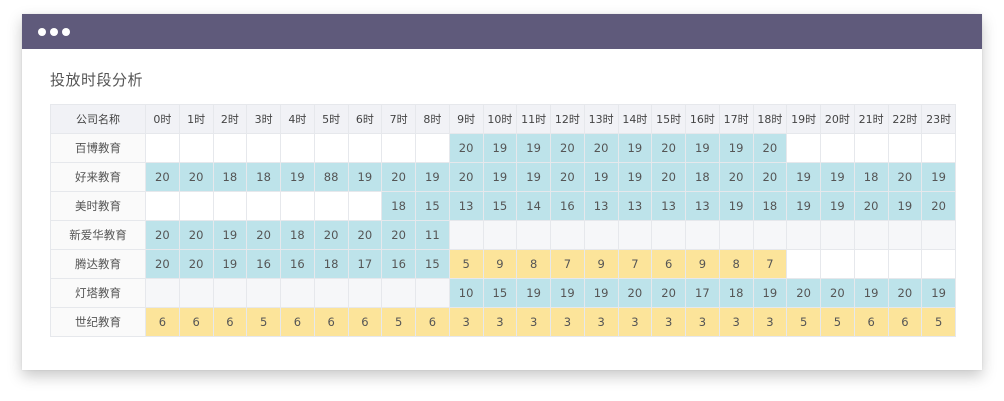  I want to click on company-name: 百博教育, so click(98, 148).